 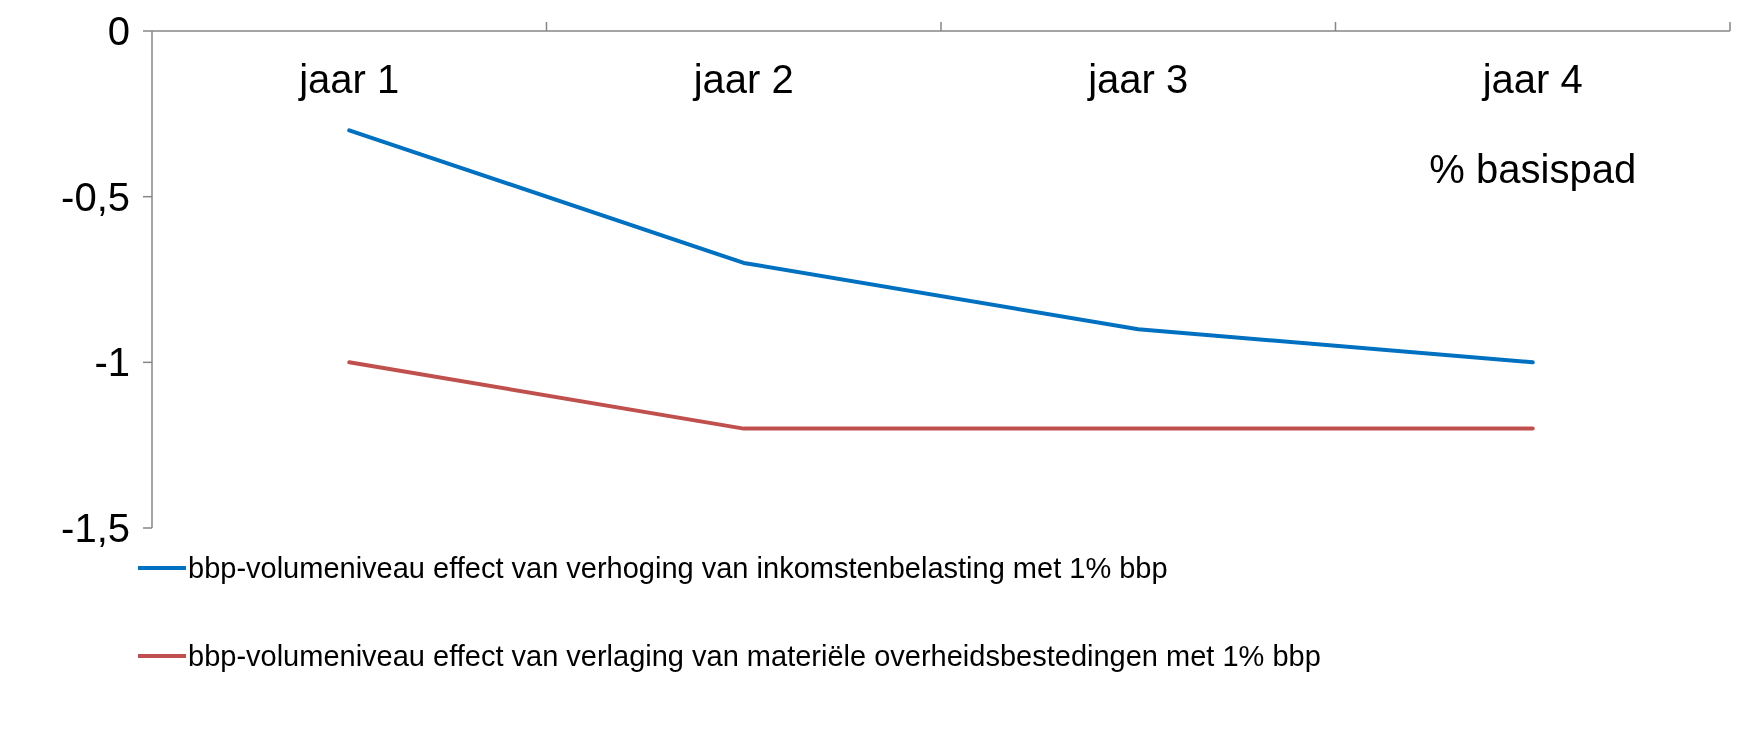 What do you see at coordinates (349, 79) in the screenshot?
I see `x-tick-label: jaar 1` at bounding box center [349, 79].